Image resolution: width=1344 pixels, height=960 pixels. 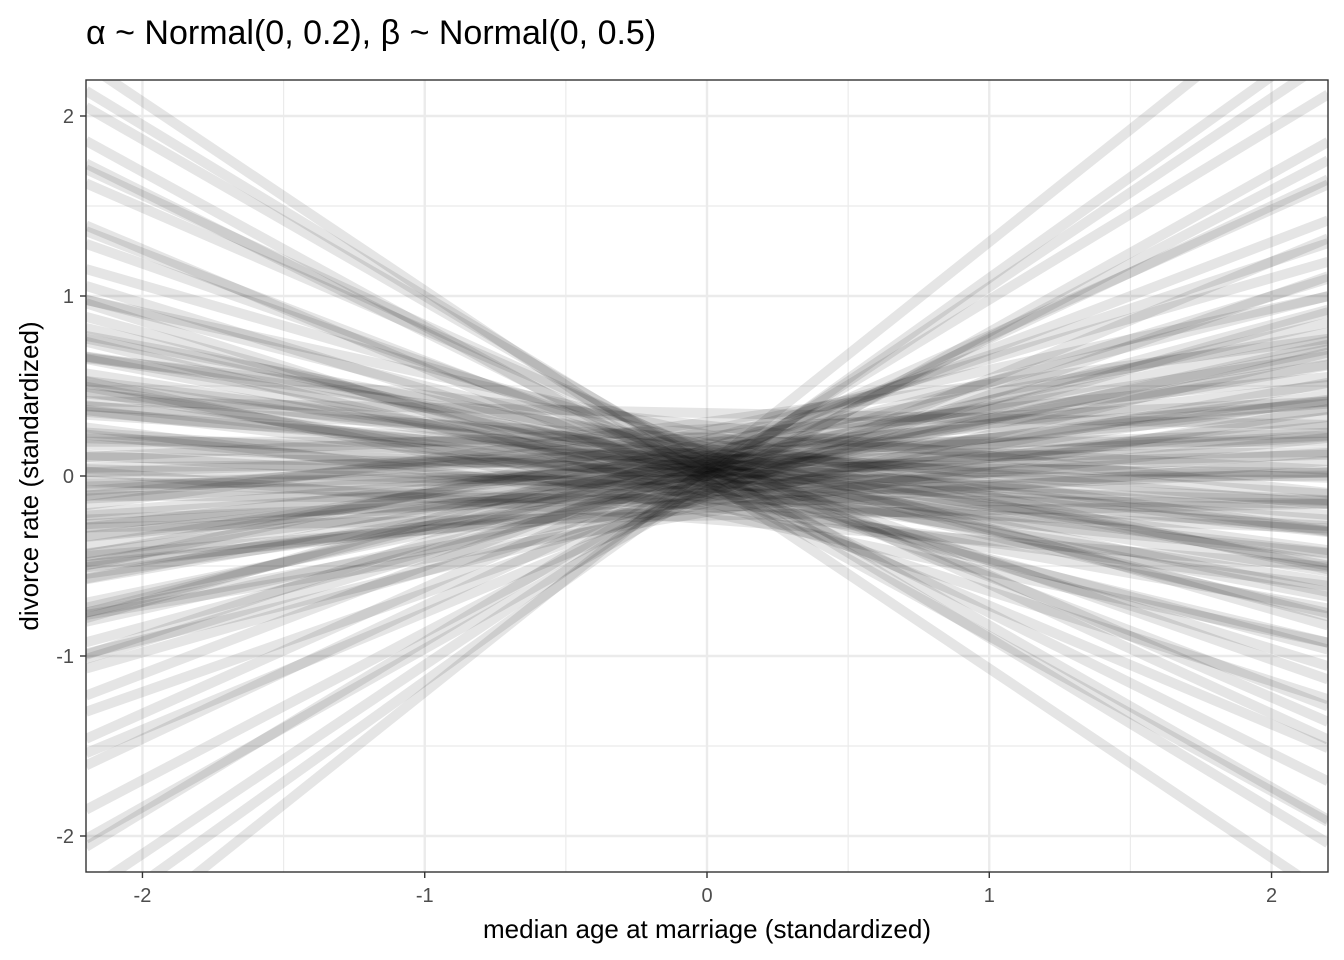 What do you see at coordinates (68, 117) in the screenshot?
I see `y-tick-label: 2` at bounding box center [68, 117].